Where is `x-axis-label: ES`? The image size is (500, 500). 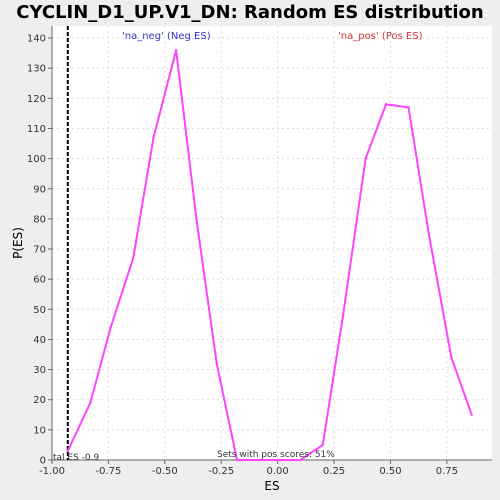
x-axis-label: ES is located at coordinates (271, 486).